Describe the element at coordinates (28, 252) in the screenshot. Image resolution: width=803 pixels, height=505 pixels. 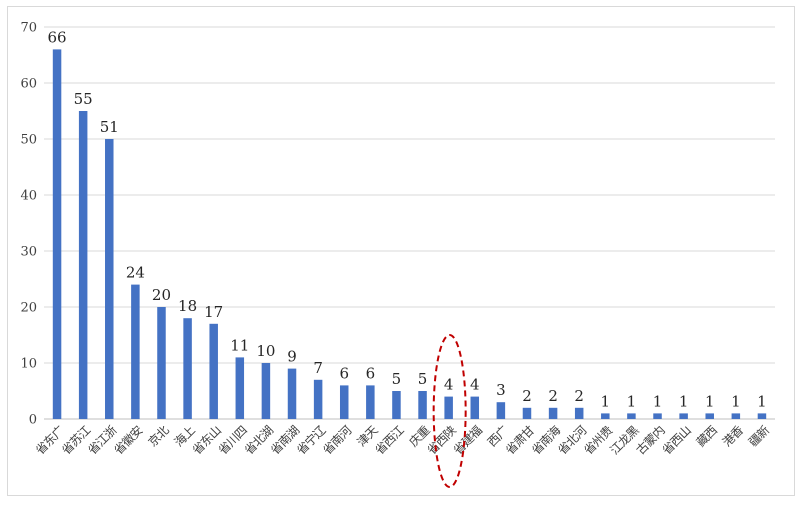
I see `y-tick-label: 30` at that location.